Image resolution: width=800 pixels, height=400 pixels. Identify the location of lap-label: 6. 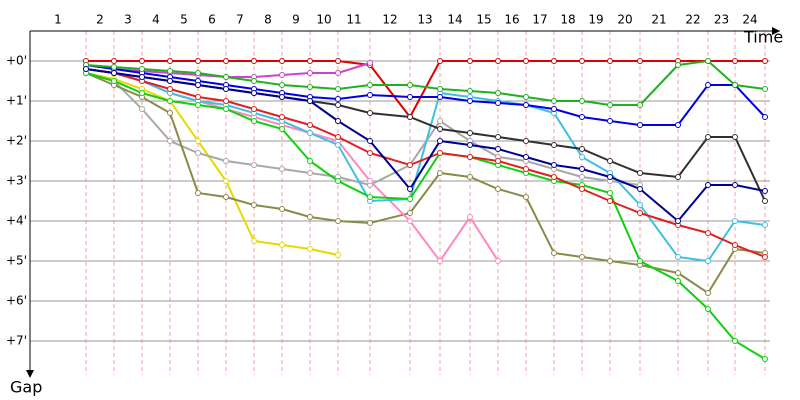
(212, 20).